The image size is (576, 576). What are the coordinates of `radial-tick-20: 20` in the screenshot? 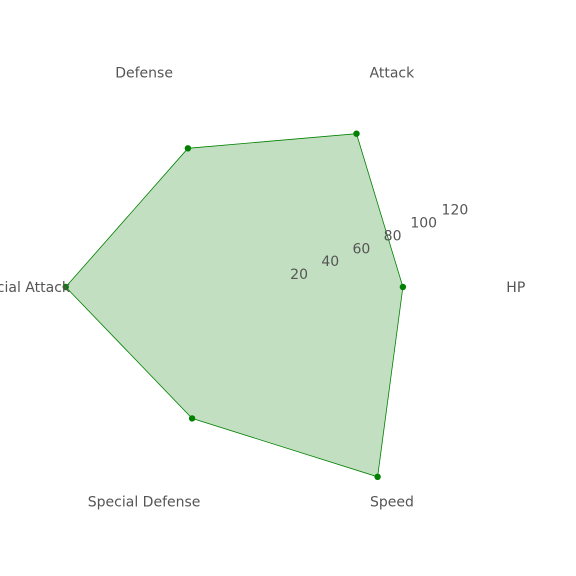 It's located at (299, 275).